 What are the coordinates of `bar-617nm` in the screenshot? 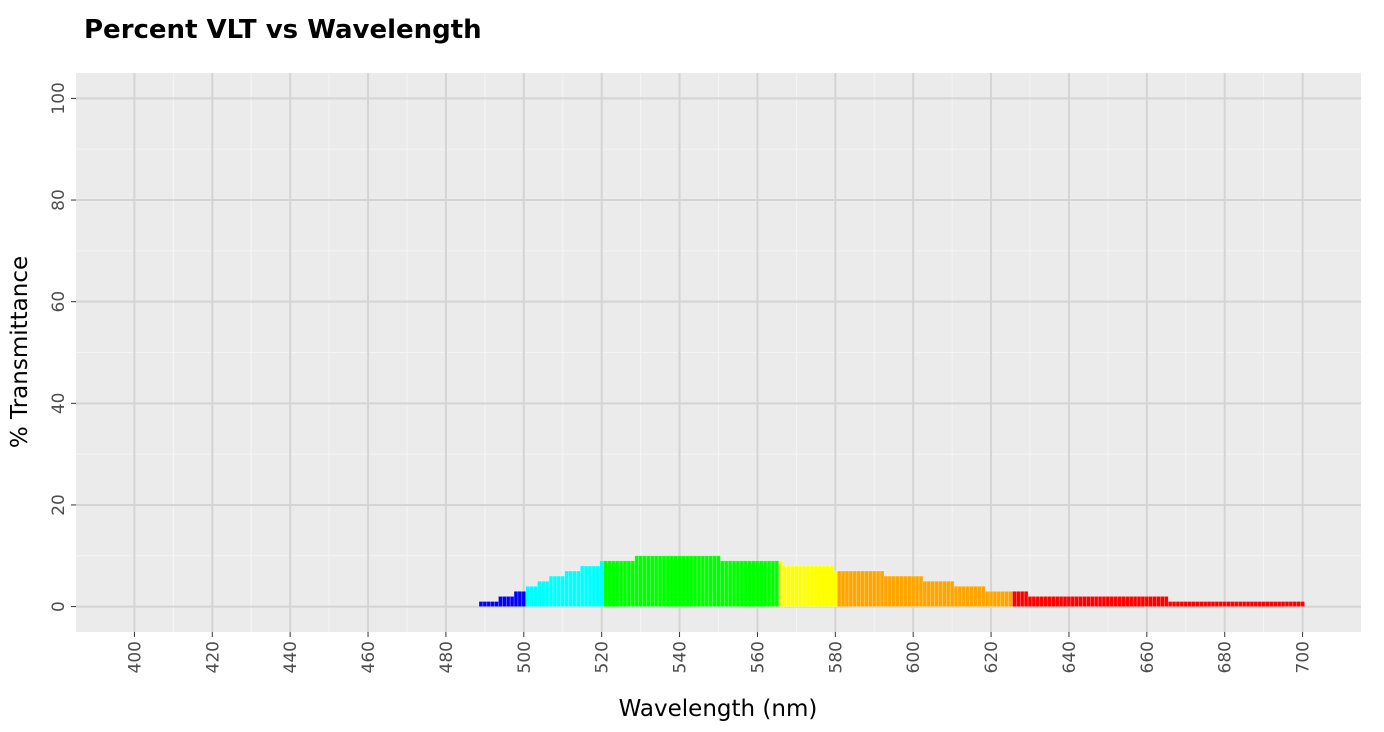 It's located at (979, 596).